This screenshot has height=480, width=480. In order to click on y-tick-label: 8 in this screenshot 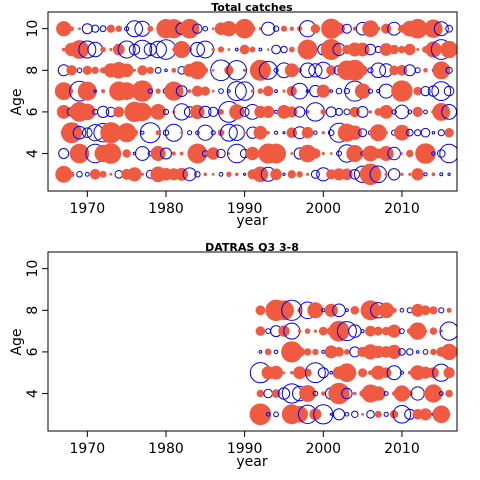, I will do `click(33, 70)`.